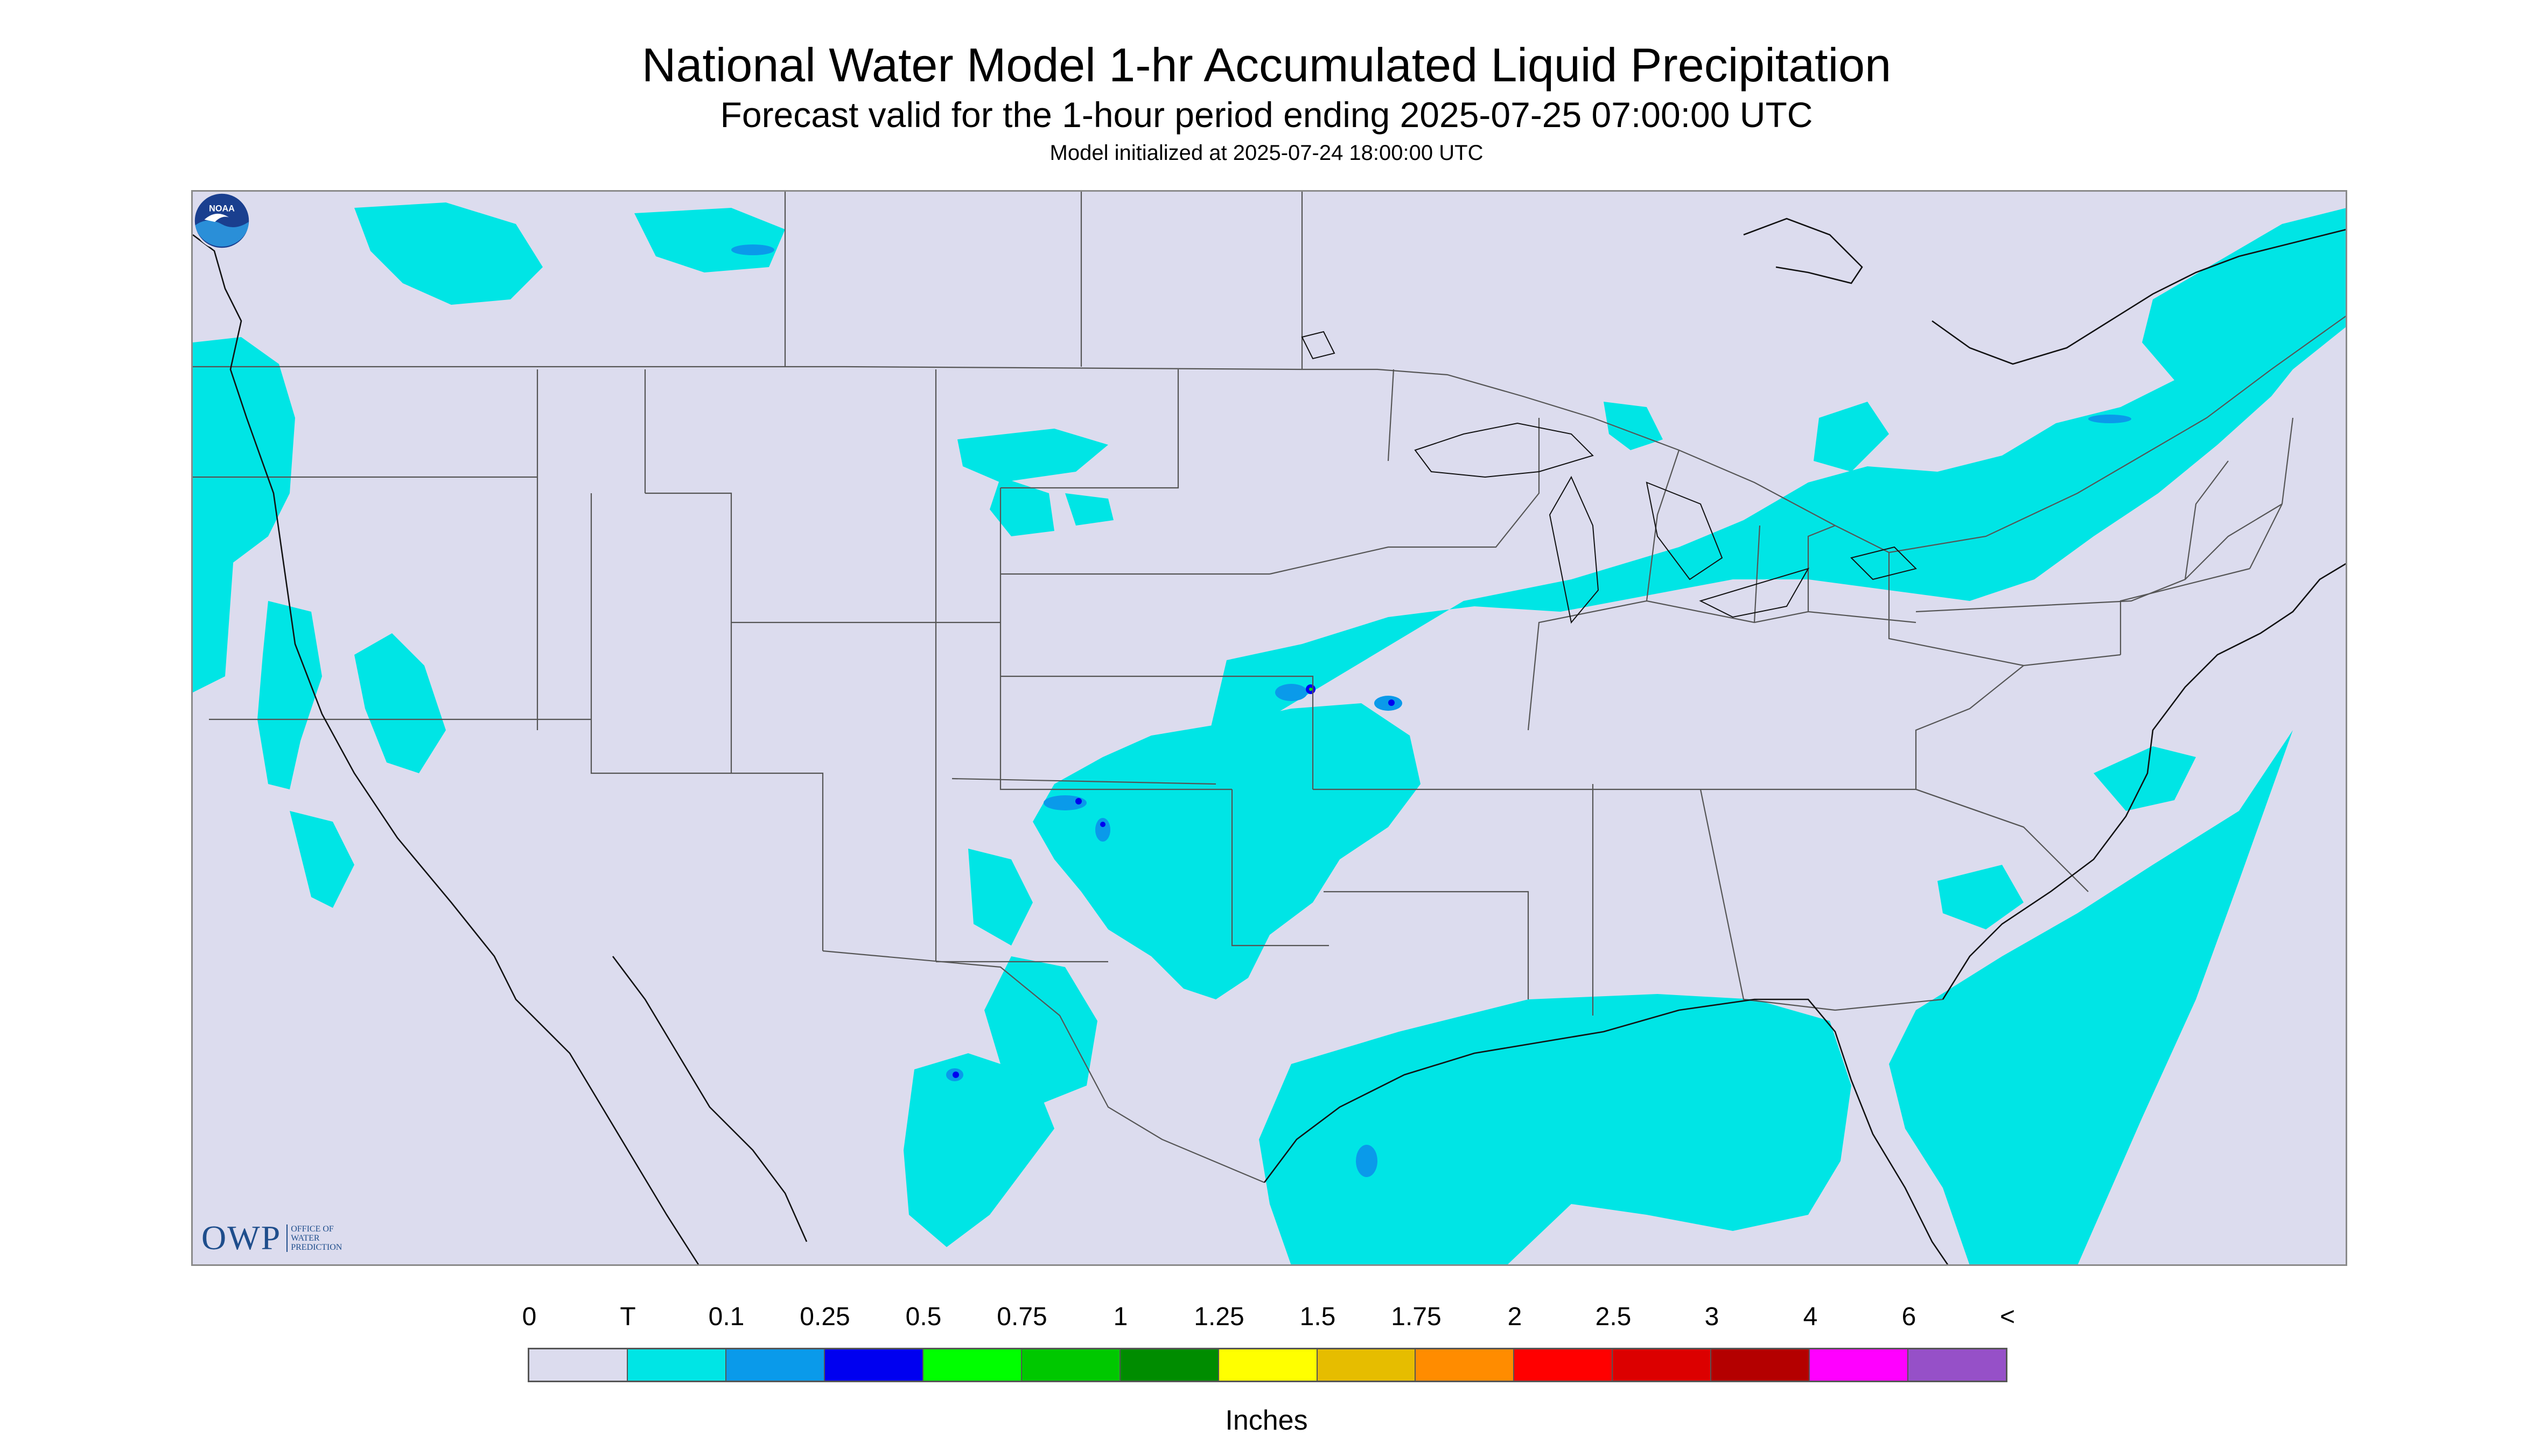 The height and width of the screenshot is (1456, 2533). Describe the element at coordinates (923, 1317) in the screenshot. I see `legend-label: 0.5` at that location.